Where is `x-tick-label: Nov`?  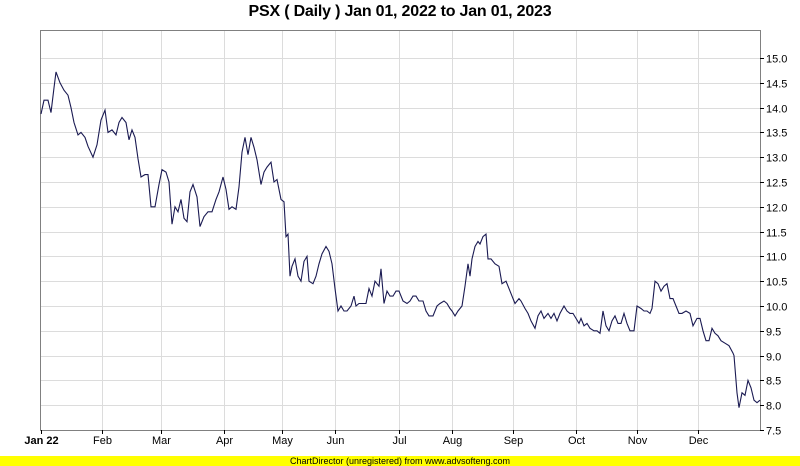
x-tick-label: Nov is located at coordinates (638, 441).